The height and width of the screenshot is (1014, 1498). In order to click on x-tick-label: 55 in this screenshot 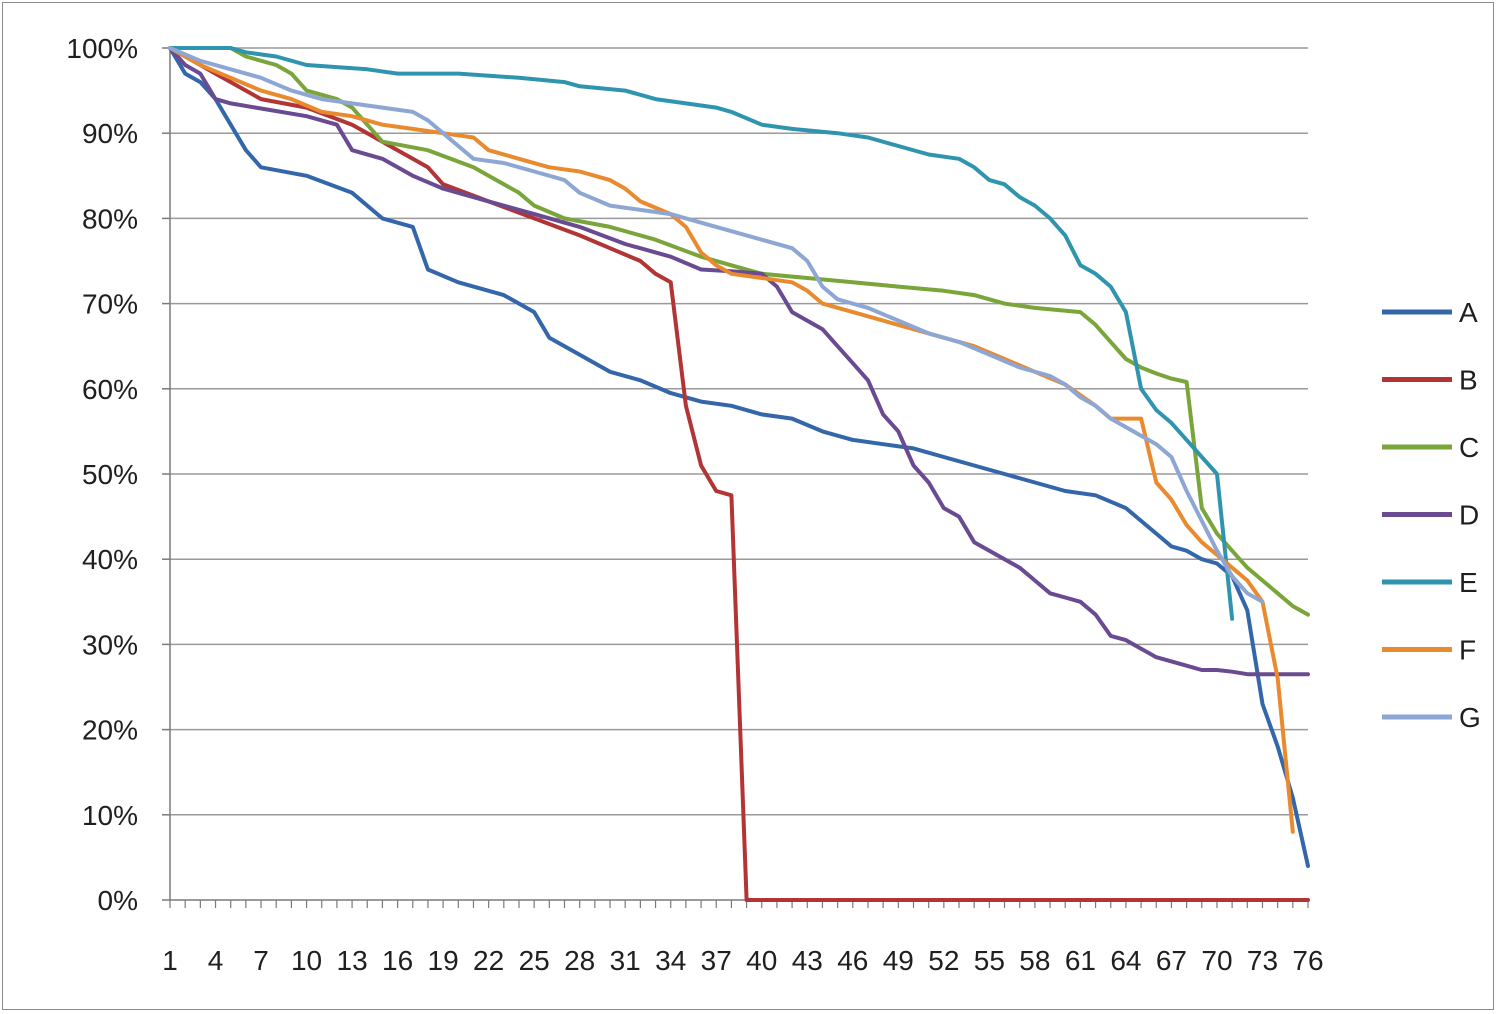, I will do `click(989, 960)`.